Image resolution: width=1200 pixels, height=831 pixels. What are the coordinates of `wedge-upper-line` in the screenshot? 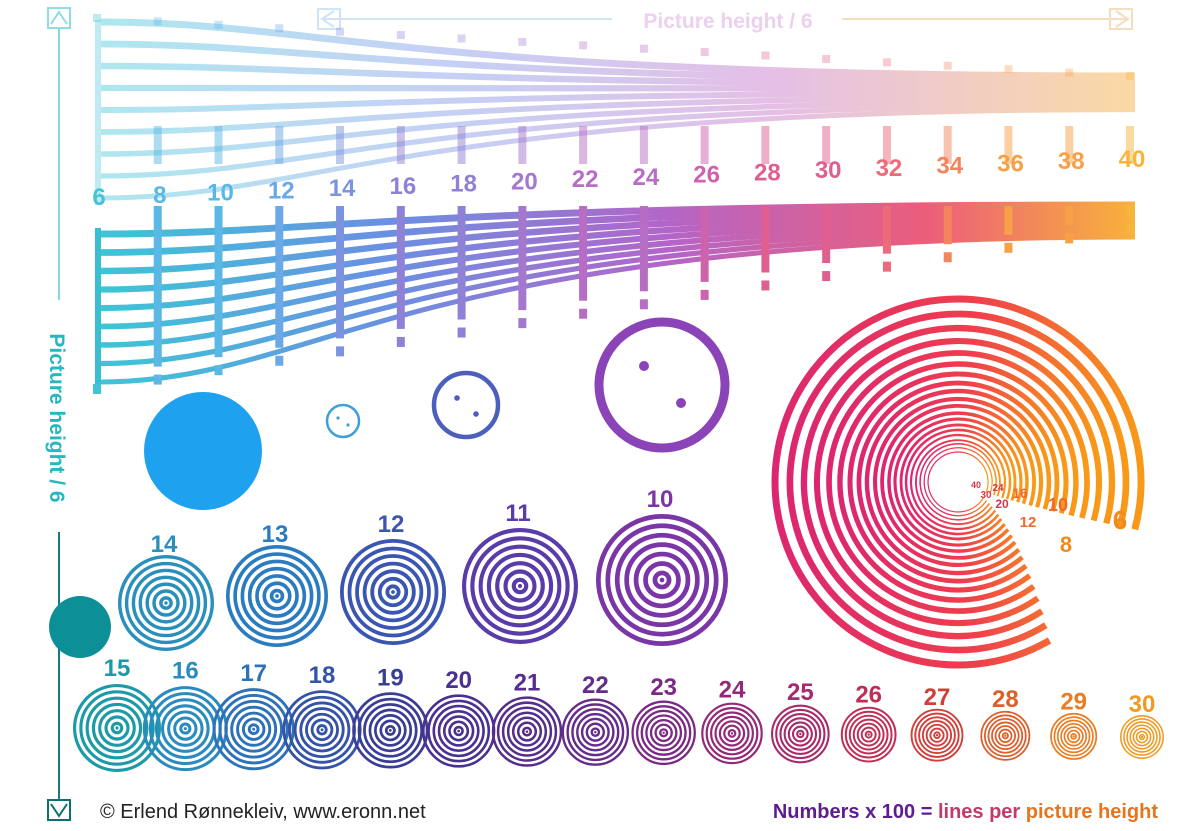 It's located at (617, 114).